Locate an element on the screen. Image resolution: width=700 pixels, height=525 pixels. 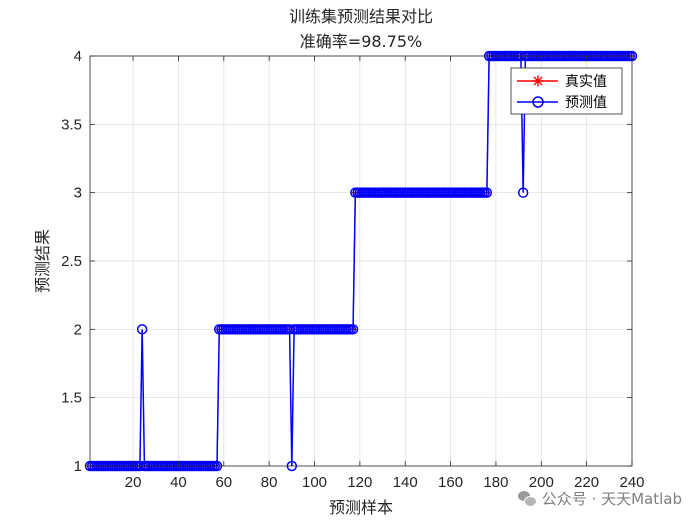
legend-true-marker is located at coordinates (538, 81).